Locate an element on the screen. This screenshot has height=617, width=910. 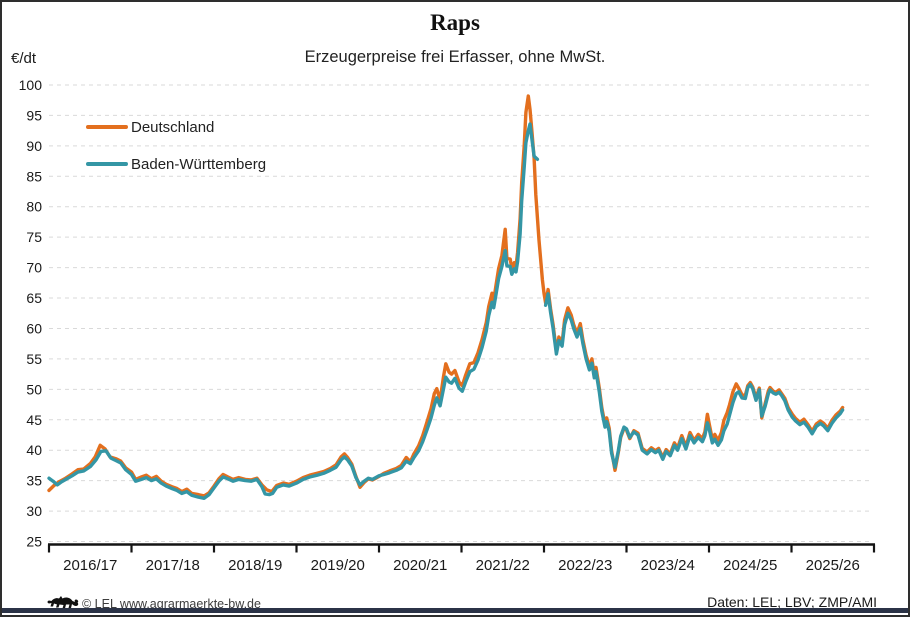
x-tick-label: 2019/20 is located at coordinates (338, 565).